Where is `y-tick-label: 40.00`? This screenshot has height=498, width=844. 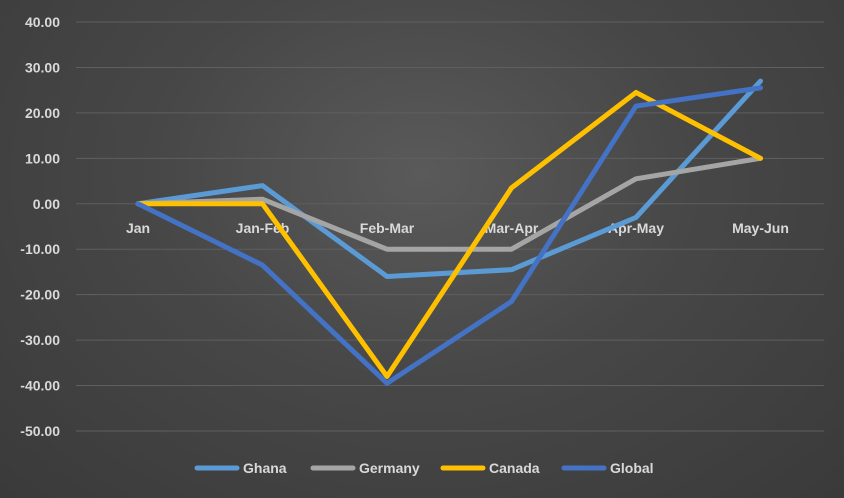
y-tick-label: 40.00 is located at coordinates (42, 22).